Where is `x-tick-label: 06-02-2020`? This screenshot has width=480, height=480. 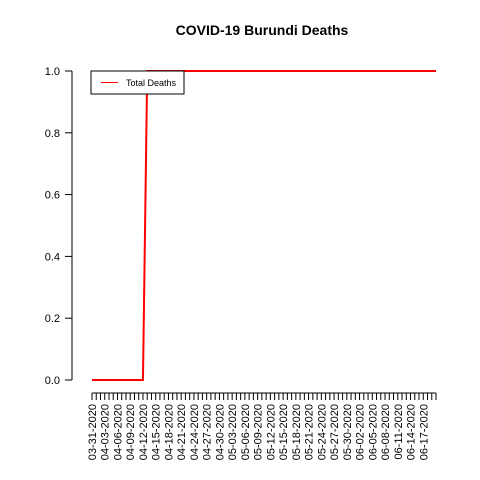 x-tick-label: 06-02-2020 is located at coordinates (361, 432).